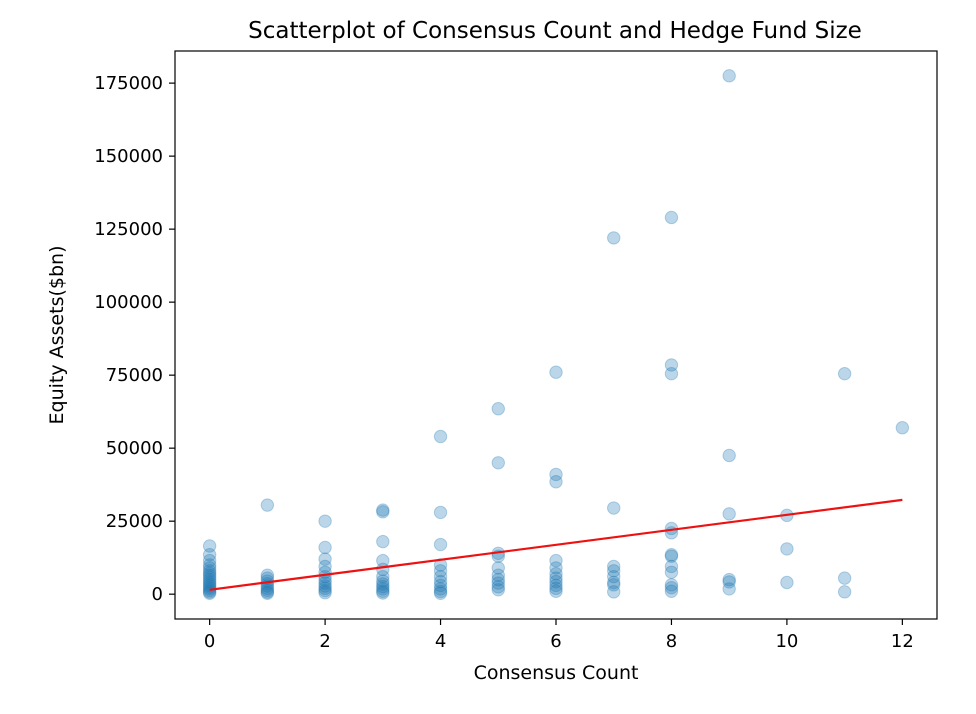 This screenshot has height=714, width=976. What do you see at coordinates (440, 641) in the screenshot?
I see `x-tick-label: 4` at bounding box center [440, 641].